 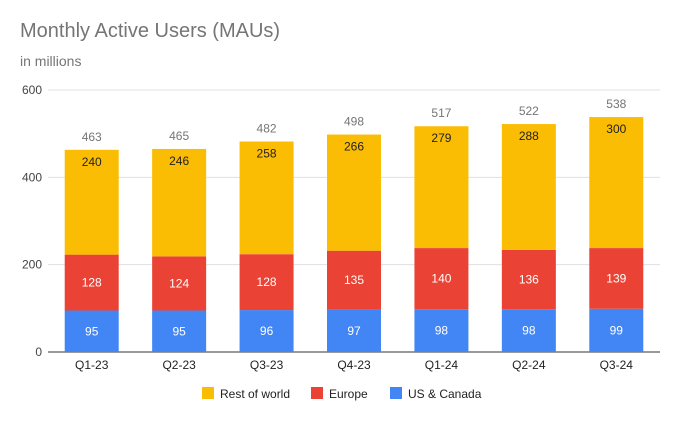 What do you see at coordinates (529, 111) in the screenshot?
I see `total-label: 522` at bounding box center [529, 111].